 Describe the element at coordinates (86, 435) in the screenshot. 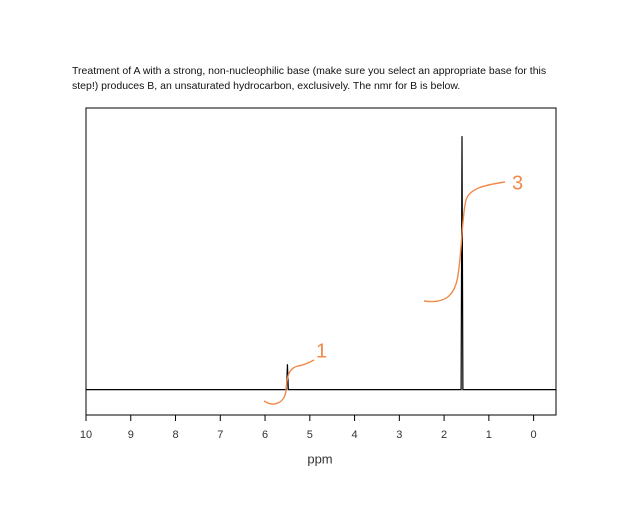

I see `x-tick-label: 10` at that location.